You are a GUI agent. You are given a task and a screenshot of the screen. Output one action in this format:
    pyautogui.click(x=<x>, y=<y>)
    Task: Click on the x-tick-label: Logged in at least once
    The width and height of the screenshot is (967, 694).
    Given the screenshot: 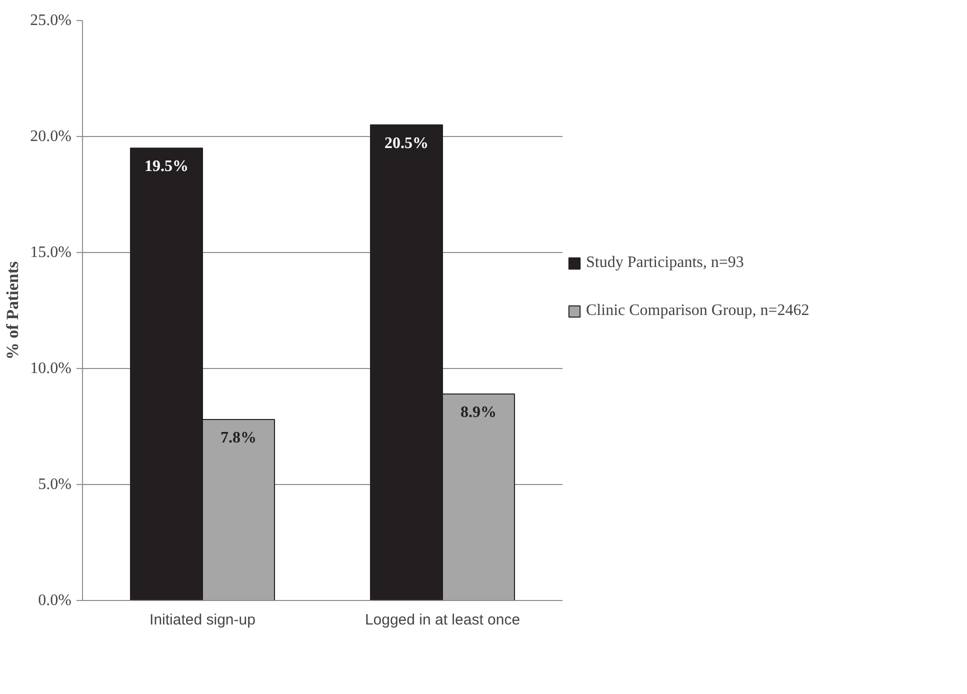 What is the action you would take?
    pyautogui.click(x=442, y=620)
    